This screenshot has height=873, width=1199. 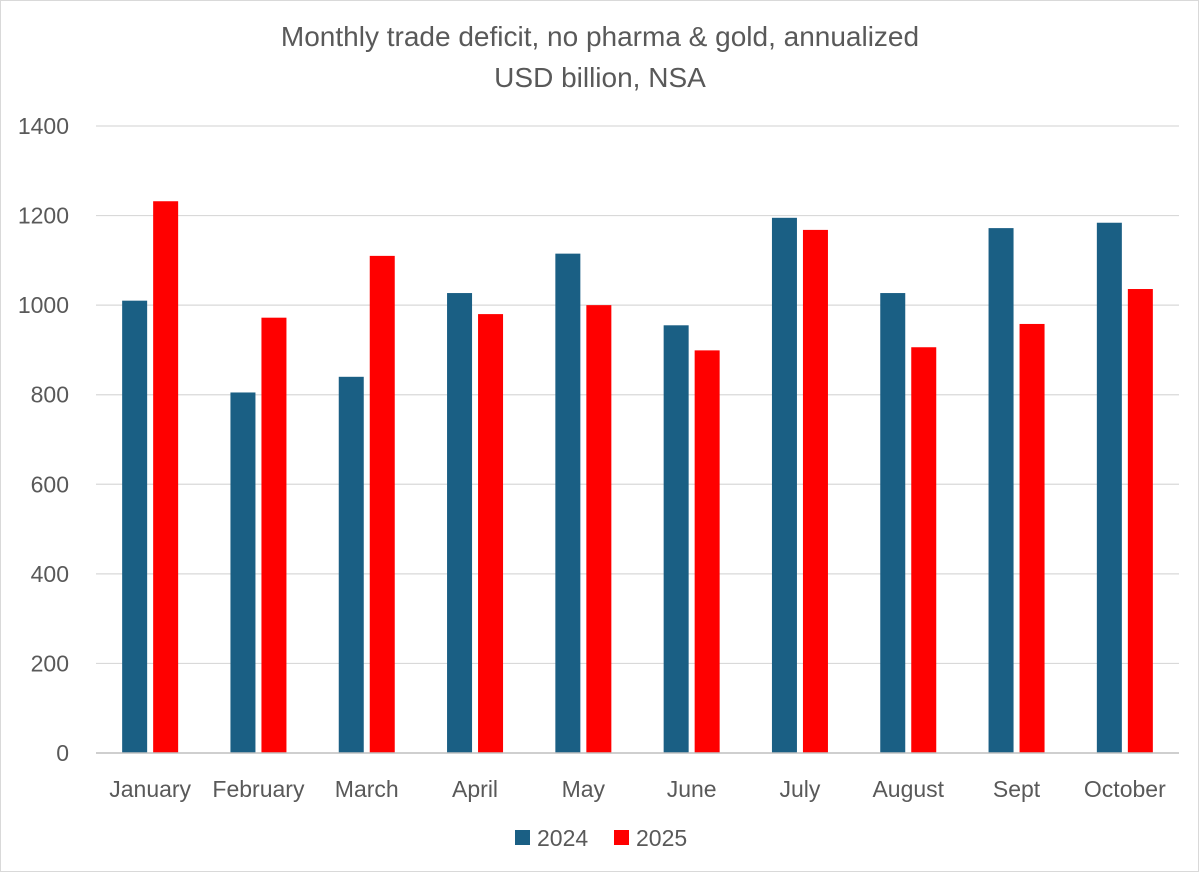 I want to click on bar-2024-june, so click(x=676, y=539).